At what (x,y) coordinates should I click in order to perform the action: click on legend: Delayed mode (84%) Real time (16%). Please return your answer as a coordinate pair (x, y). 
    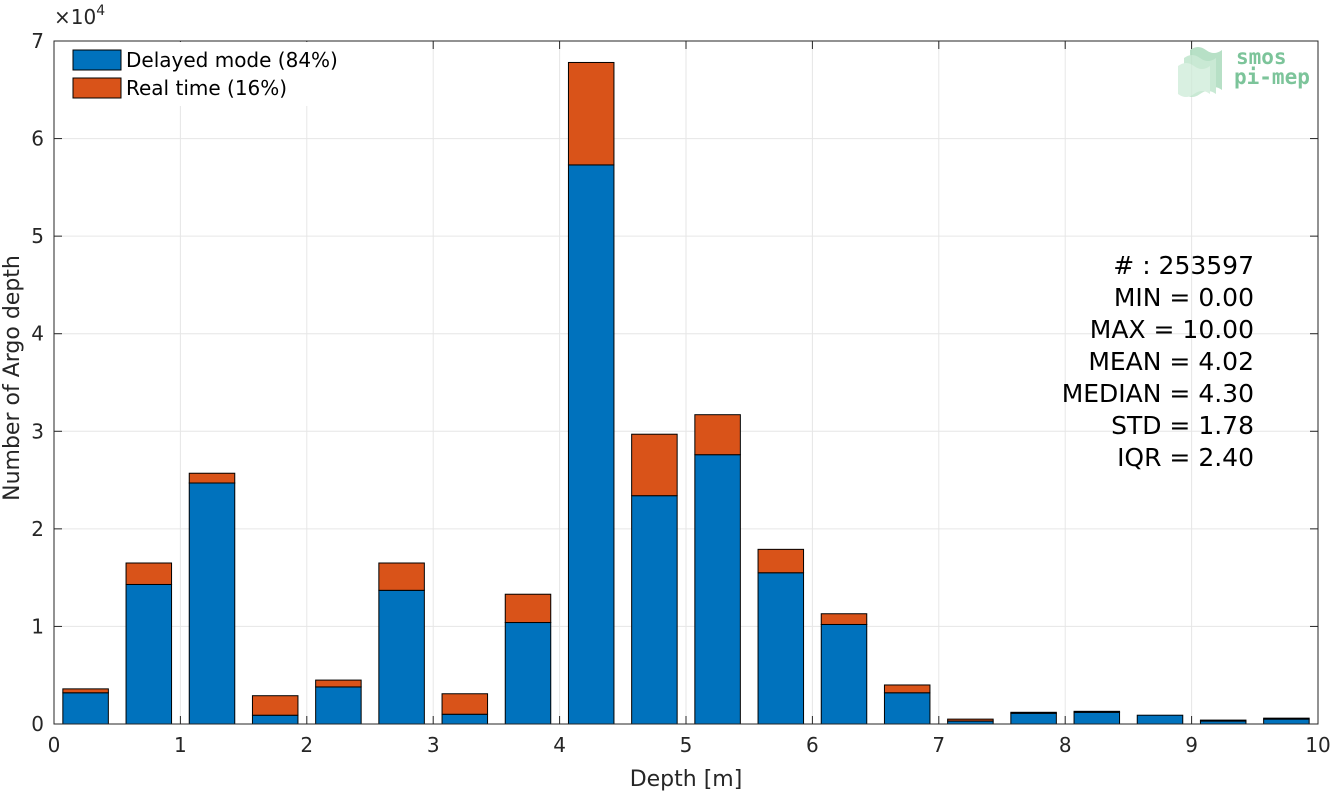
    Looking at the image, I should click on (213, 74).